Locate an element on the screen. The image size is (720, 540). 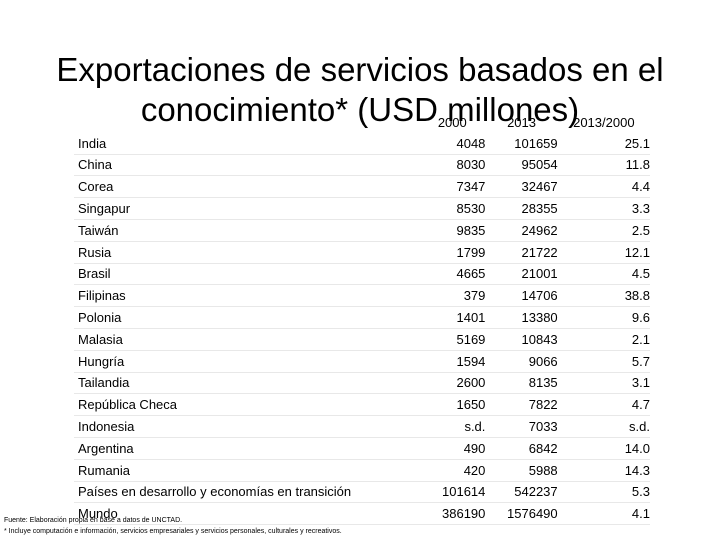
table-row: Indonesia s.d. 7033 s.d. is located at coordinates (362, 426).